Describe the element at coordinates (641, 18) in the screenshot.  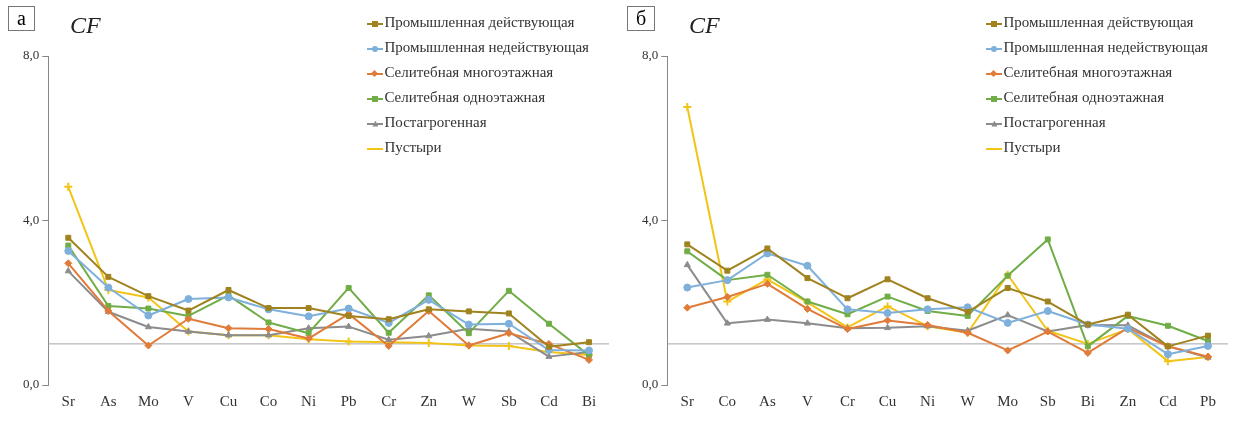
I see `text: б` at that location.